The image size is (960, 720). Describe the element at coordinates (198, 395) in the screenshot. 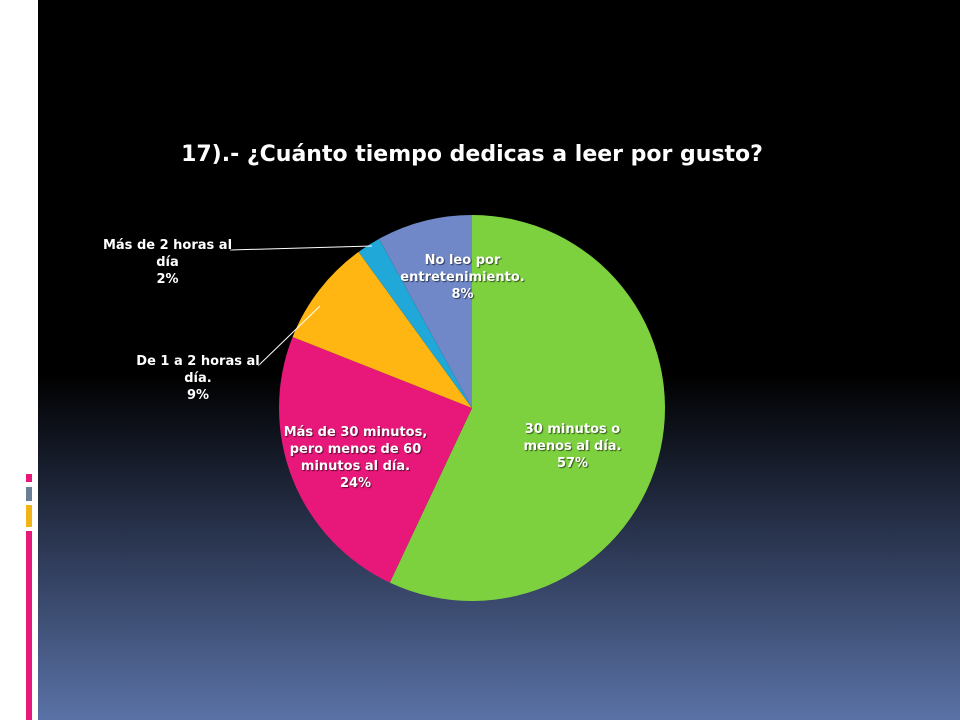

I see `value-label: 9%` at that location.